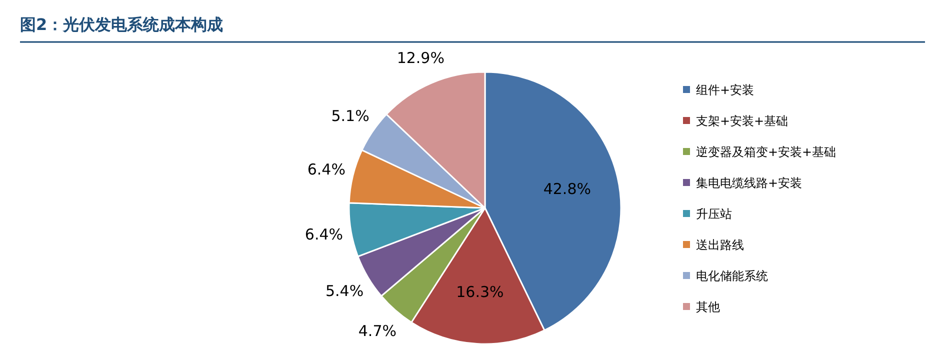  Describe the element at coordinates (377, 331) in the screenshot. I see `data-label: 4.7%` at that location.